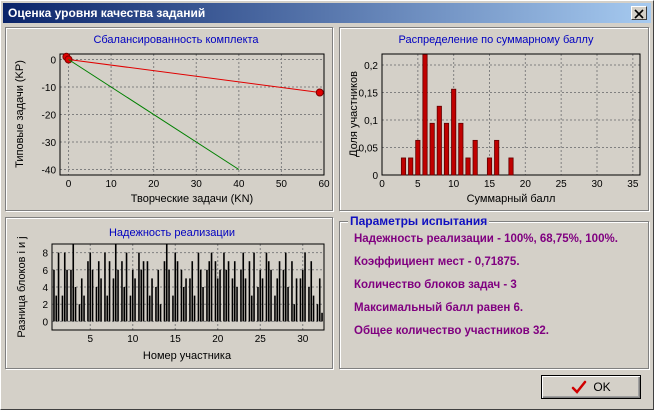 This screenshot has height=410, width=654. What do you see at coordinates (49, 116) in the screenshot?
I see `balance-y-tick-label: -20` at bounding box center [49, 116].